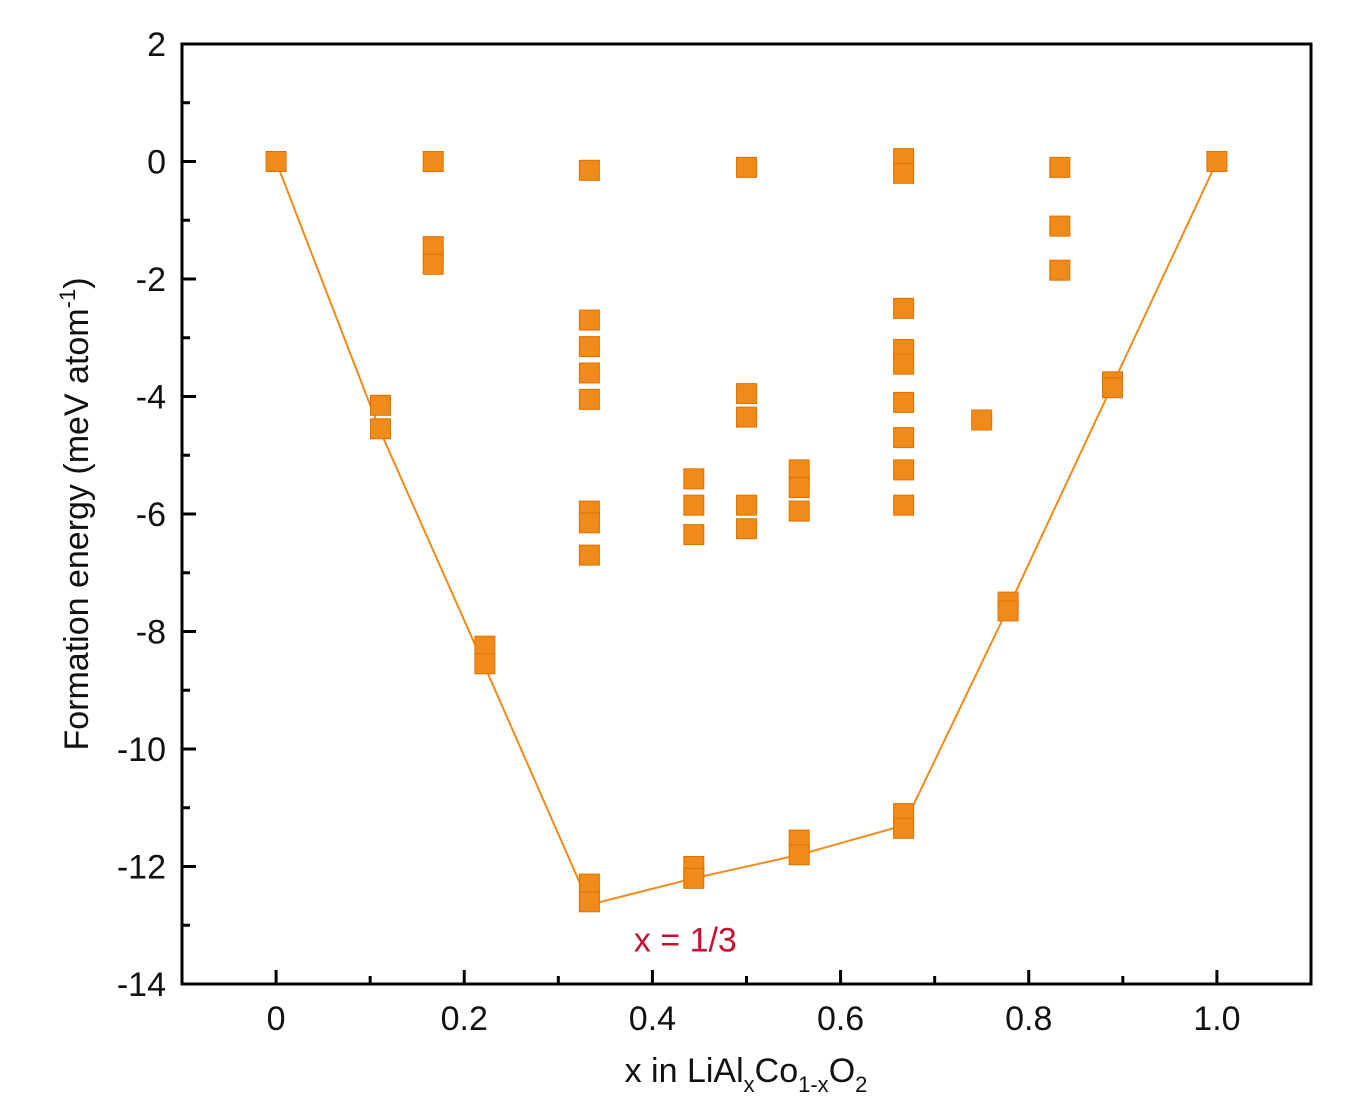 Image resolution: width=1364 pixels, height=1096 pixels. Describe the element at coordinates (861, 1084) in the screenshot. I see `x-axis-sub-2: 2` at that location.